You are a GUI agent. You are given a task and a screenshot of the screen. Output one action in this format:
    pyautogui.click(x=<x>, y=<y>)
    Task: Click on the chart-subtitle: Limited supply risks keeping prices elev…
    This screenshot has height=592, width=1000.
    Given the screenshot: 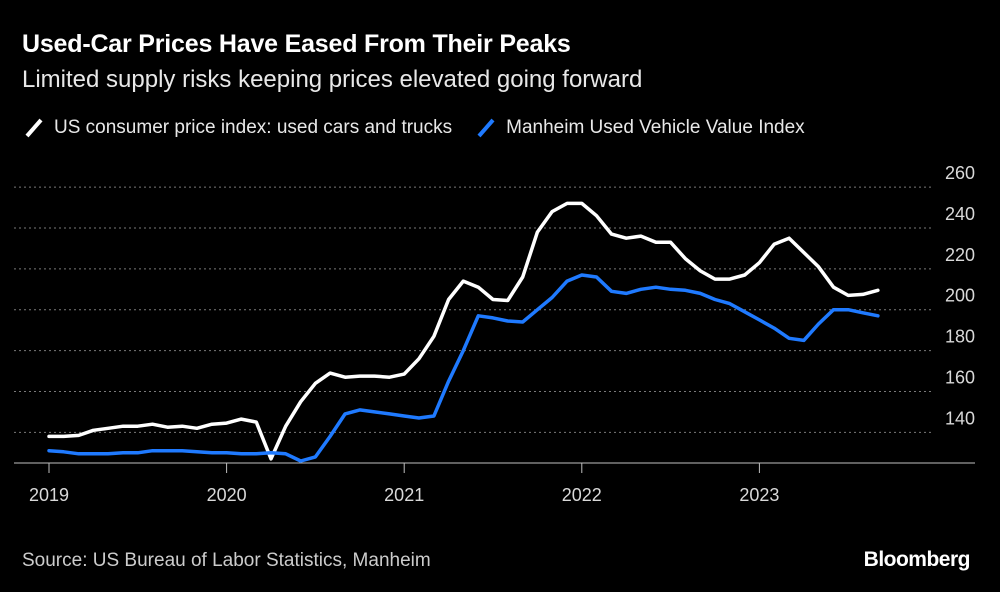 What is the action you would take?
    pyautogui.click(x=332, y=79)
    